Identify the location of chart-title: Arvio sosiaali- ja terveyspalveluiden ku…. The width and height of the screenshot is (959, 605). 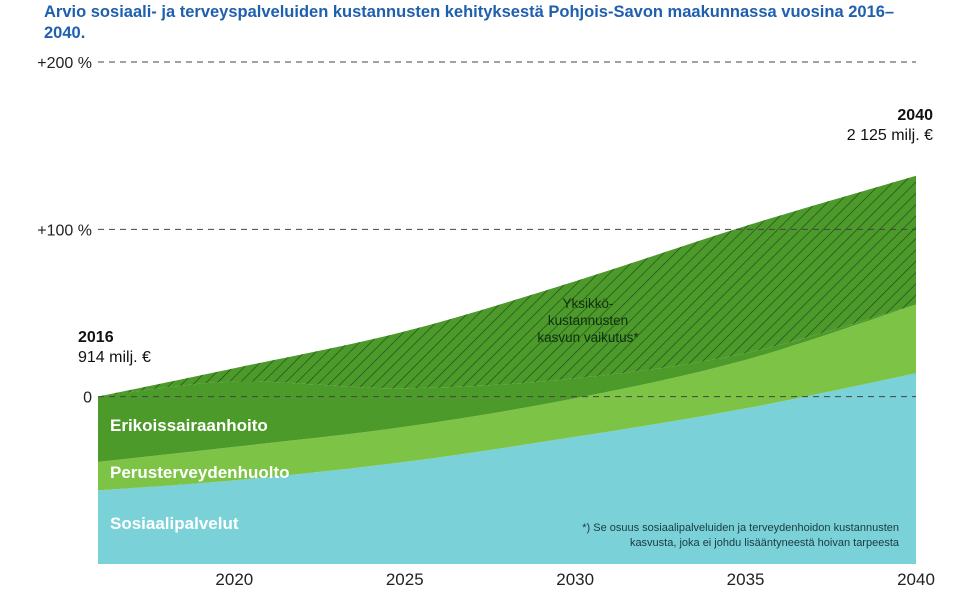
(469, 22).